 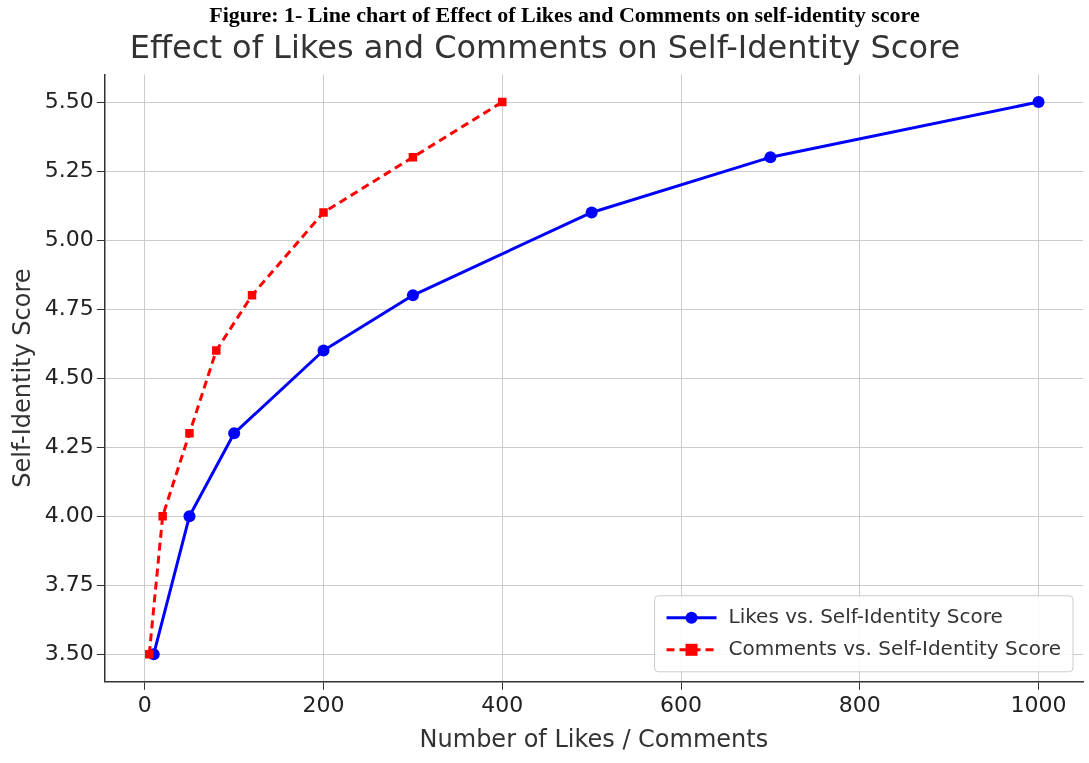 What do you see at coordinates (859, 704) in the screenshot?
I see `x-tick-label: 800` at bounding box center [859, 704].